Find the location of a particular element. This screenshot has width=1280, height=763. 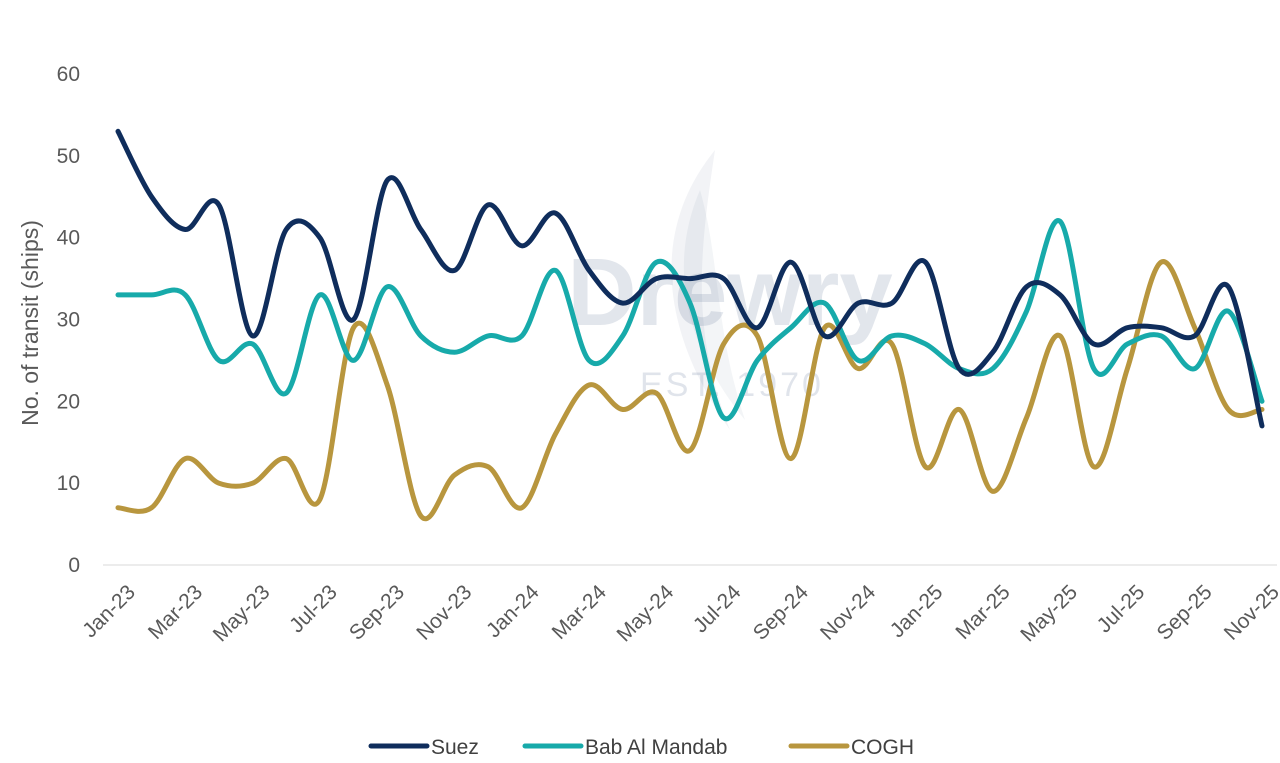

y-tick-label: 60 is located at coordinates (68, 74).